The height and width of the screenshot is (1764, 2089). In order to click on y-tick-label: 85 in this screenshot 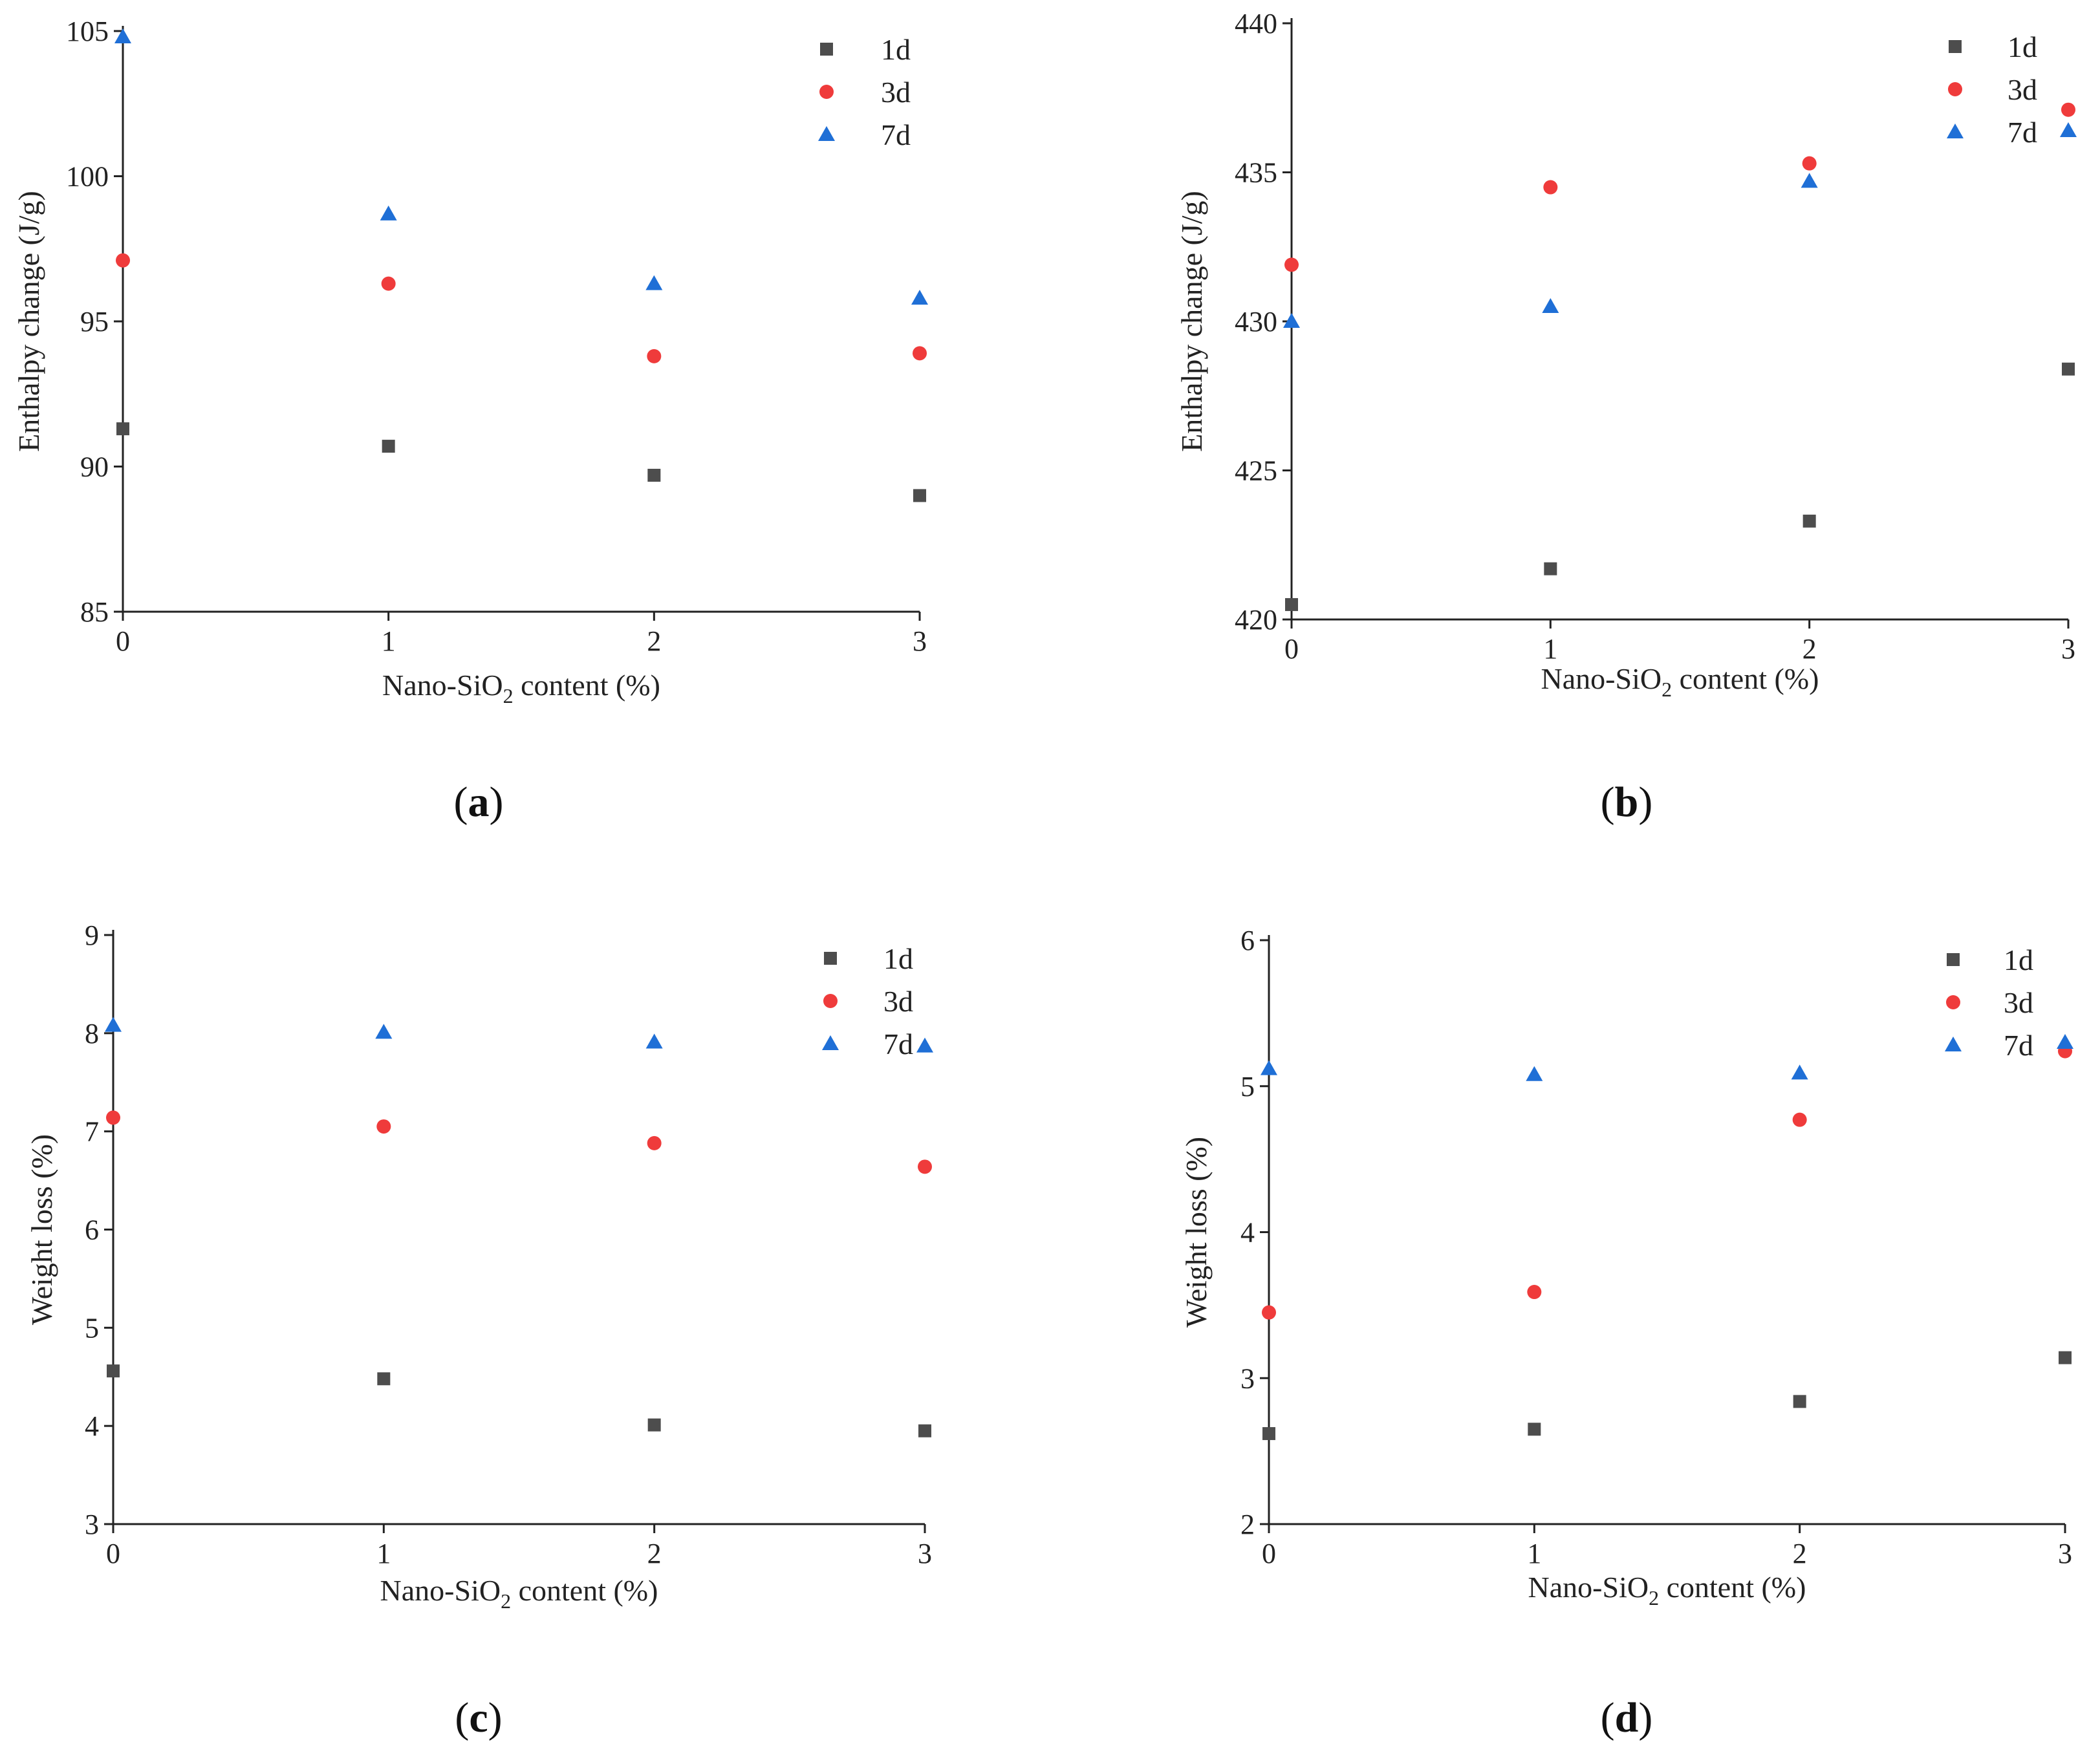, I will do `click(94, 612)`.